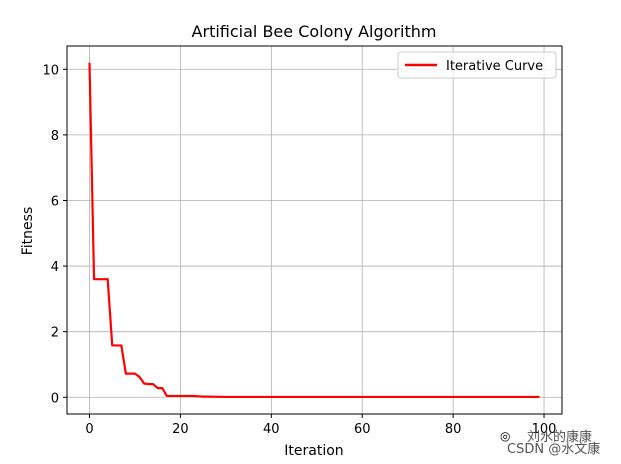 This screenshot has height=464, width=621. I want to click on x-tick-label: 60, so click(362, 429).